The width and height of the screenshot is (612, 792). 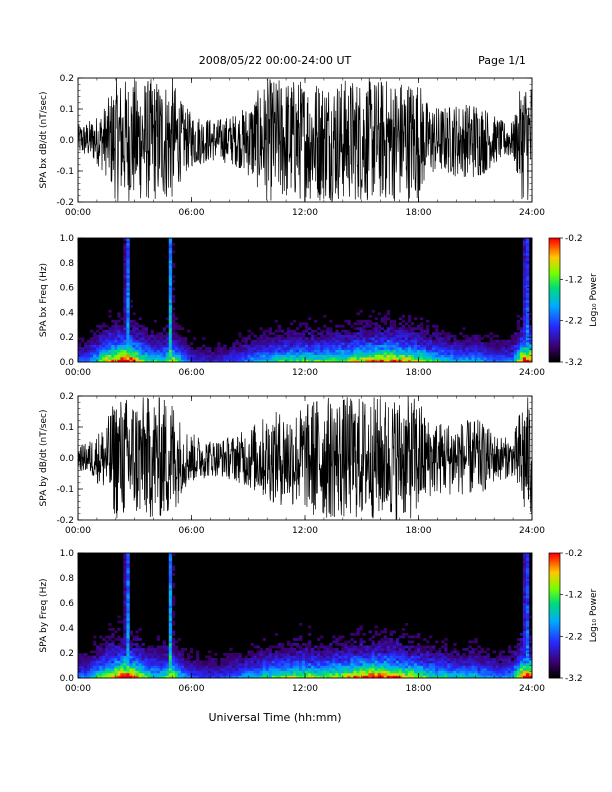 I want to click on y-axis-label: SPA bx Freq (Hz), so click(x=44, y=300).